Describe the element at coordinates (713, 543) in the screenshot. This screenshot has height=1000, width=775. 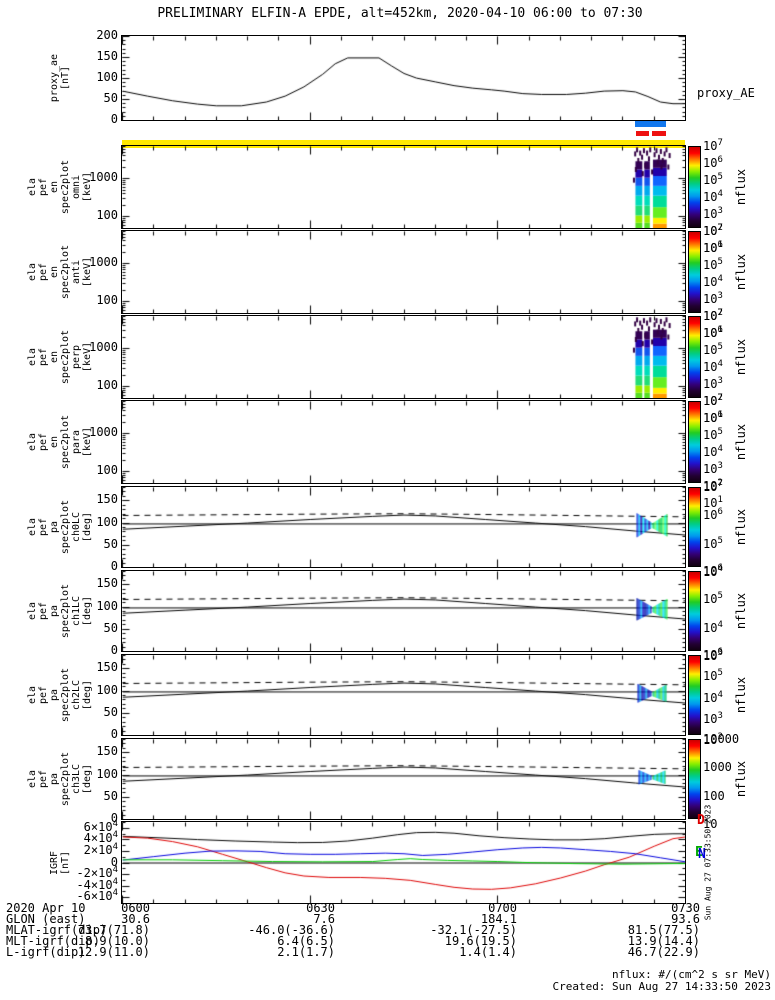
I see `ch0-cbtick-2: 10⁵` at that location.